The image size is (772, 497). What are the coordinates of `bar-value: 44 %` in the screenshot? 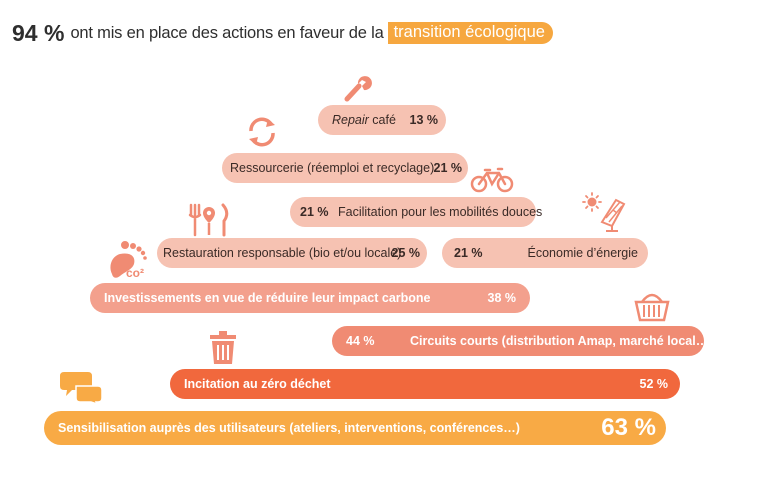 It's located at (360, 341).